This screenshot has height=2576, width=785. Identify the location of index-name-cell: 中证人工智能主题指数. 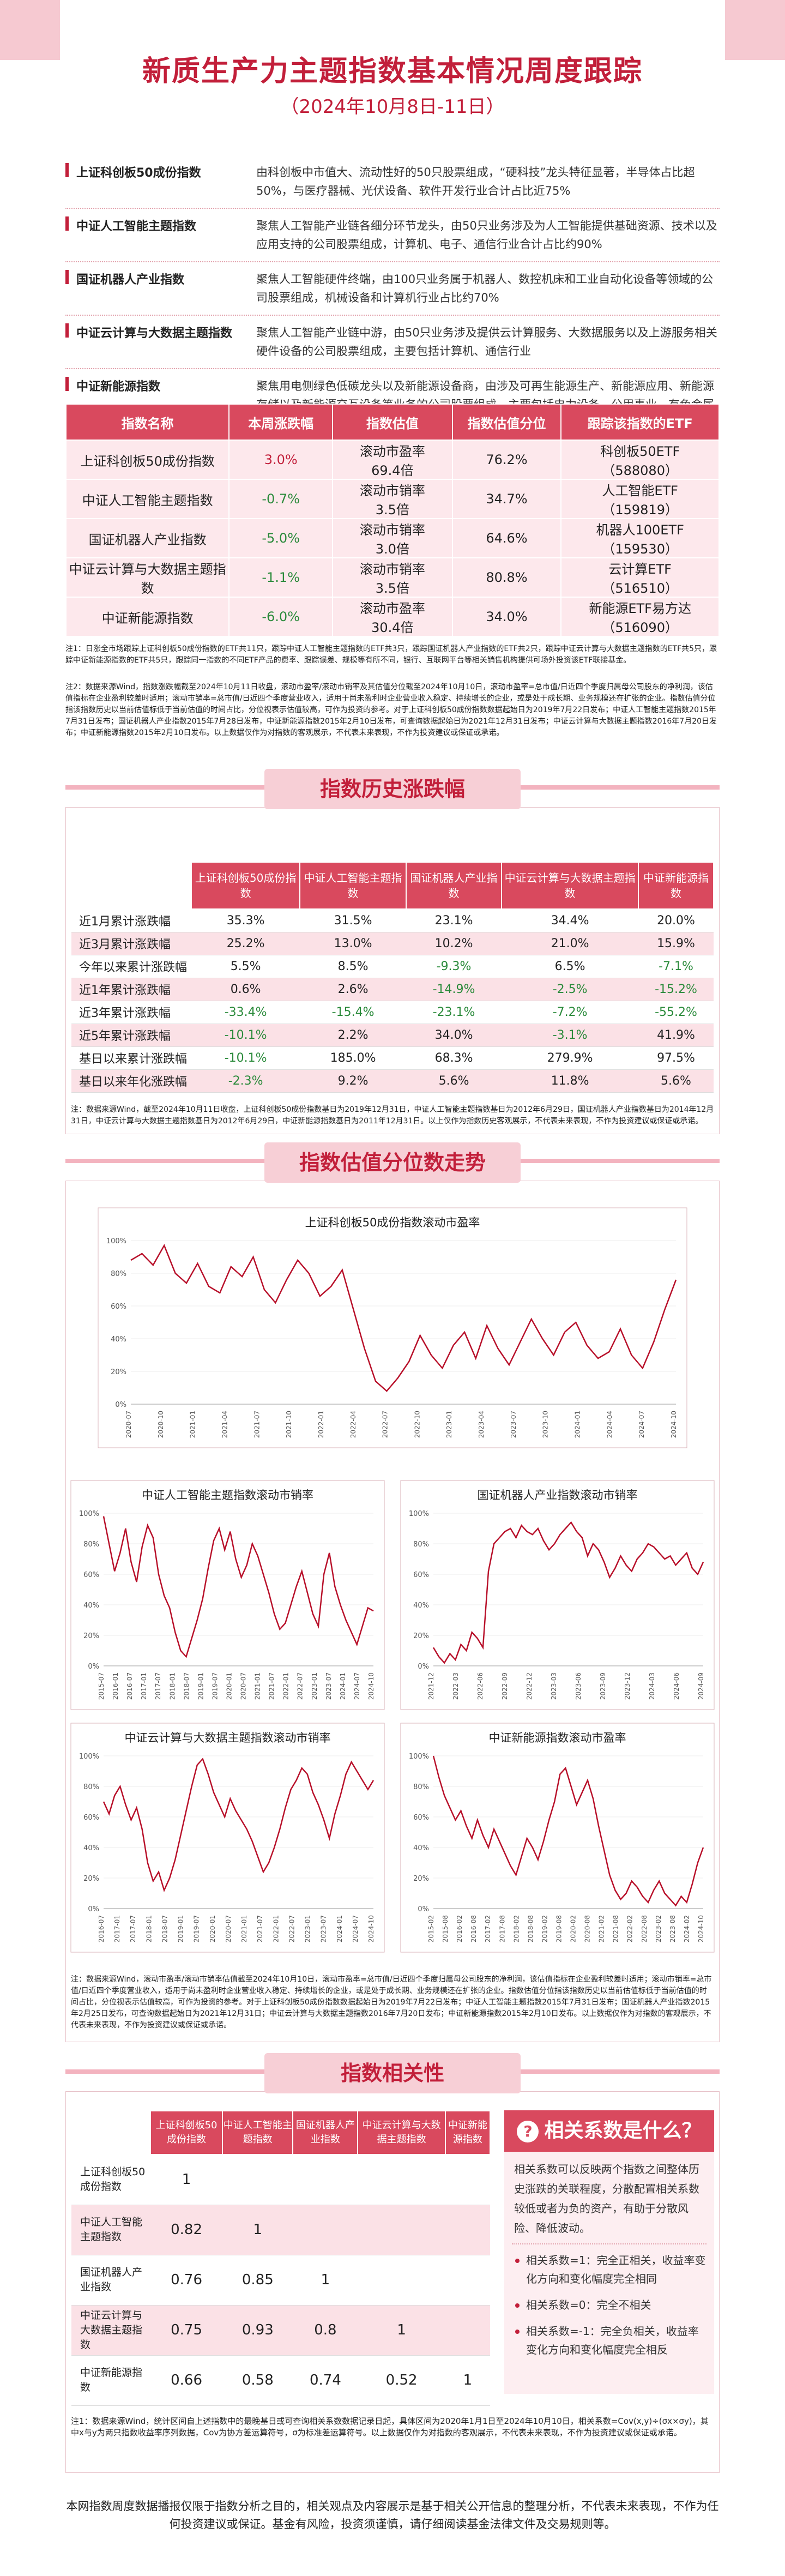
(147, 499).